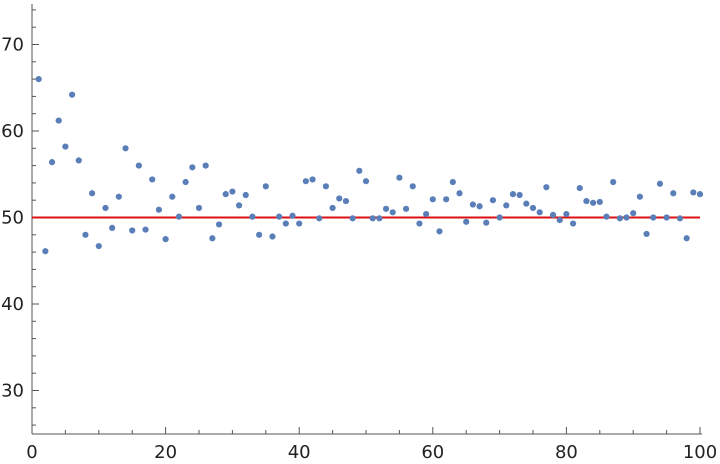 This screenshot has height=464, width=720. I want to click on x-tick-label: 80, so click(566, 452).